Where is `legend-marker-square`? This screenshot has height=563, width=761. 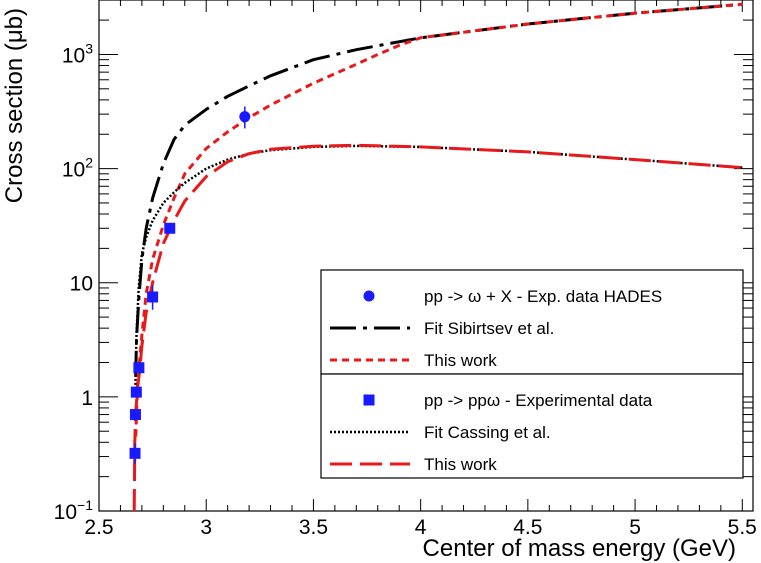 legend-marker-square is located at coordinates (369, 400).